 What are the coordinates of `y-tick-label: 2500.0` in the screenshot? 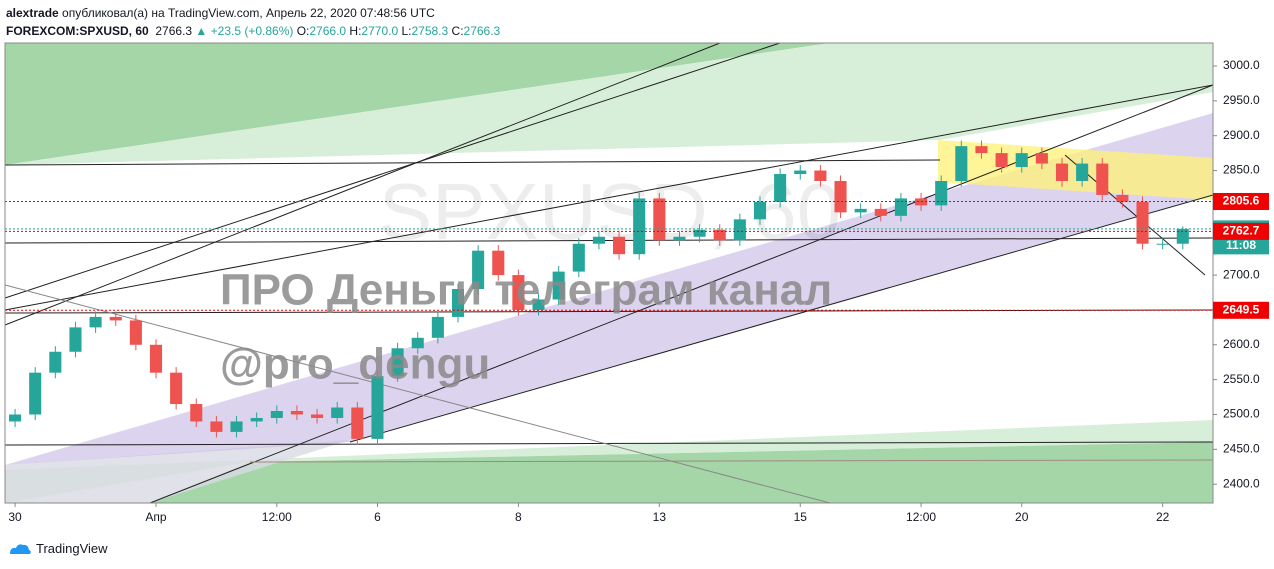 It's located at (1241, 414).